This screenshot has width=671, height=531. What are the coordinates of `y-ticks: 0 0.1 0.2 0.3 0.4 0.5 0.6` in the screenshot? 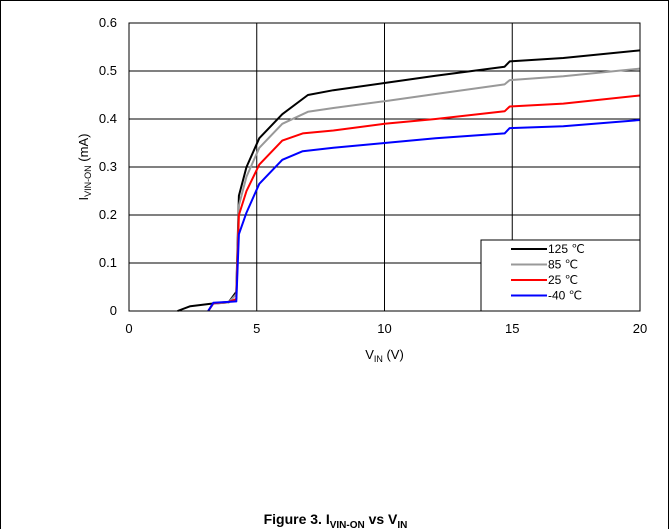 It's located at (108, 166).